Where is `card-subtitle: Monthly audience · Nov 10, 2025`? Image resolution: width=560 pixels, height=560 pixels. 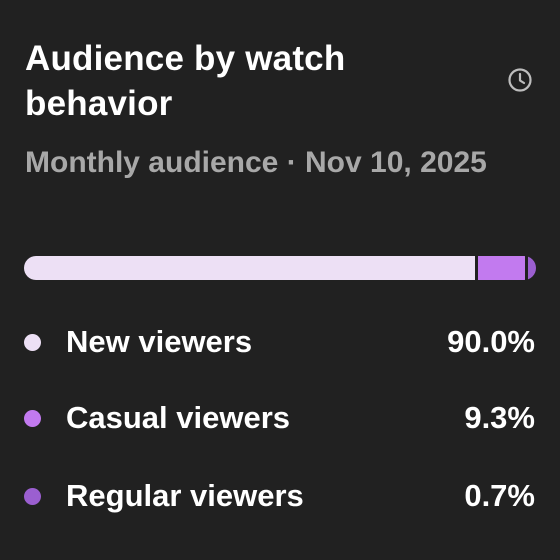 card-subtitle: Monthly audience · Nov 10, 2025 is located at coordinates (256, 162).